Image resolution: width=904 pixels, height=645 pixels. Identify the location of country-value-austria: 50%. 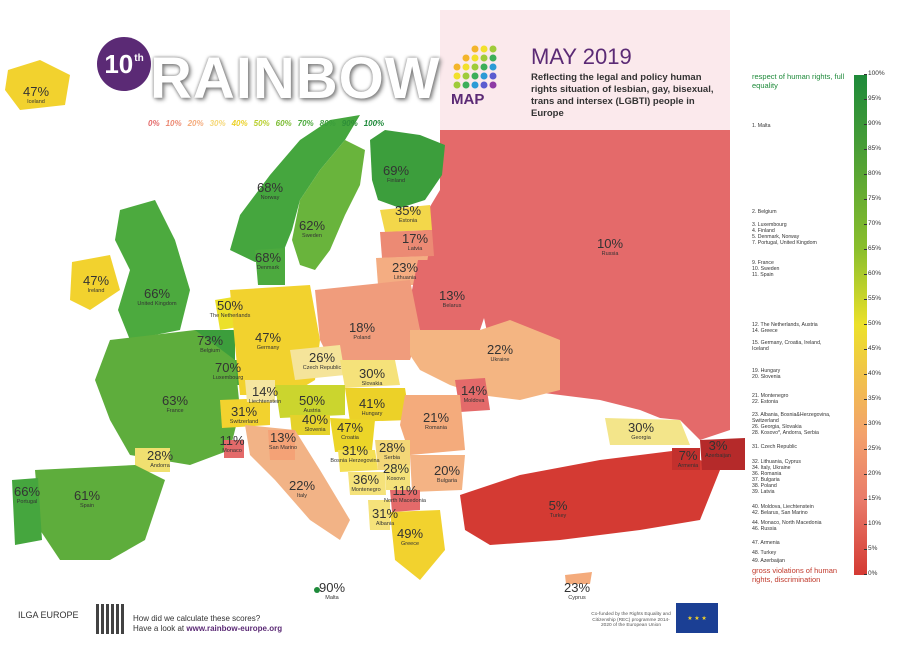
(312, 400).